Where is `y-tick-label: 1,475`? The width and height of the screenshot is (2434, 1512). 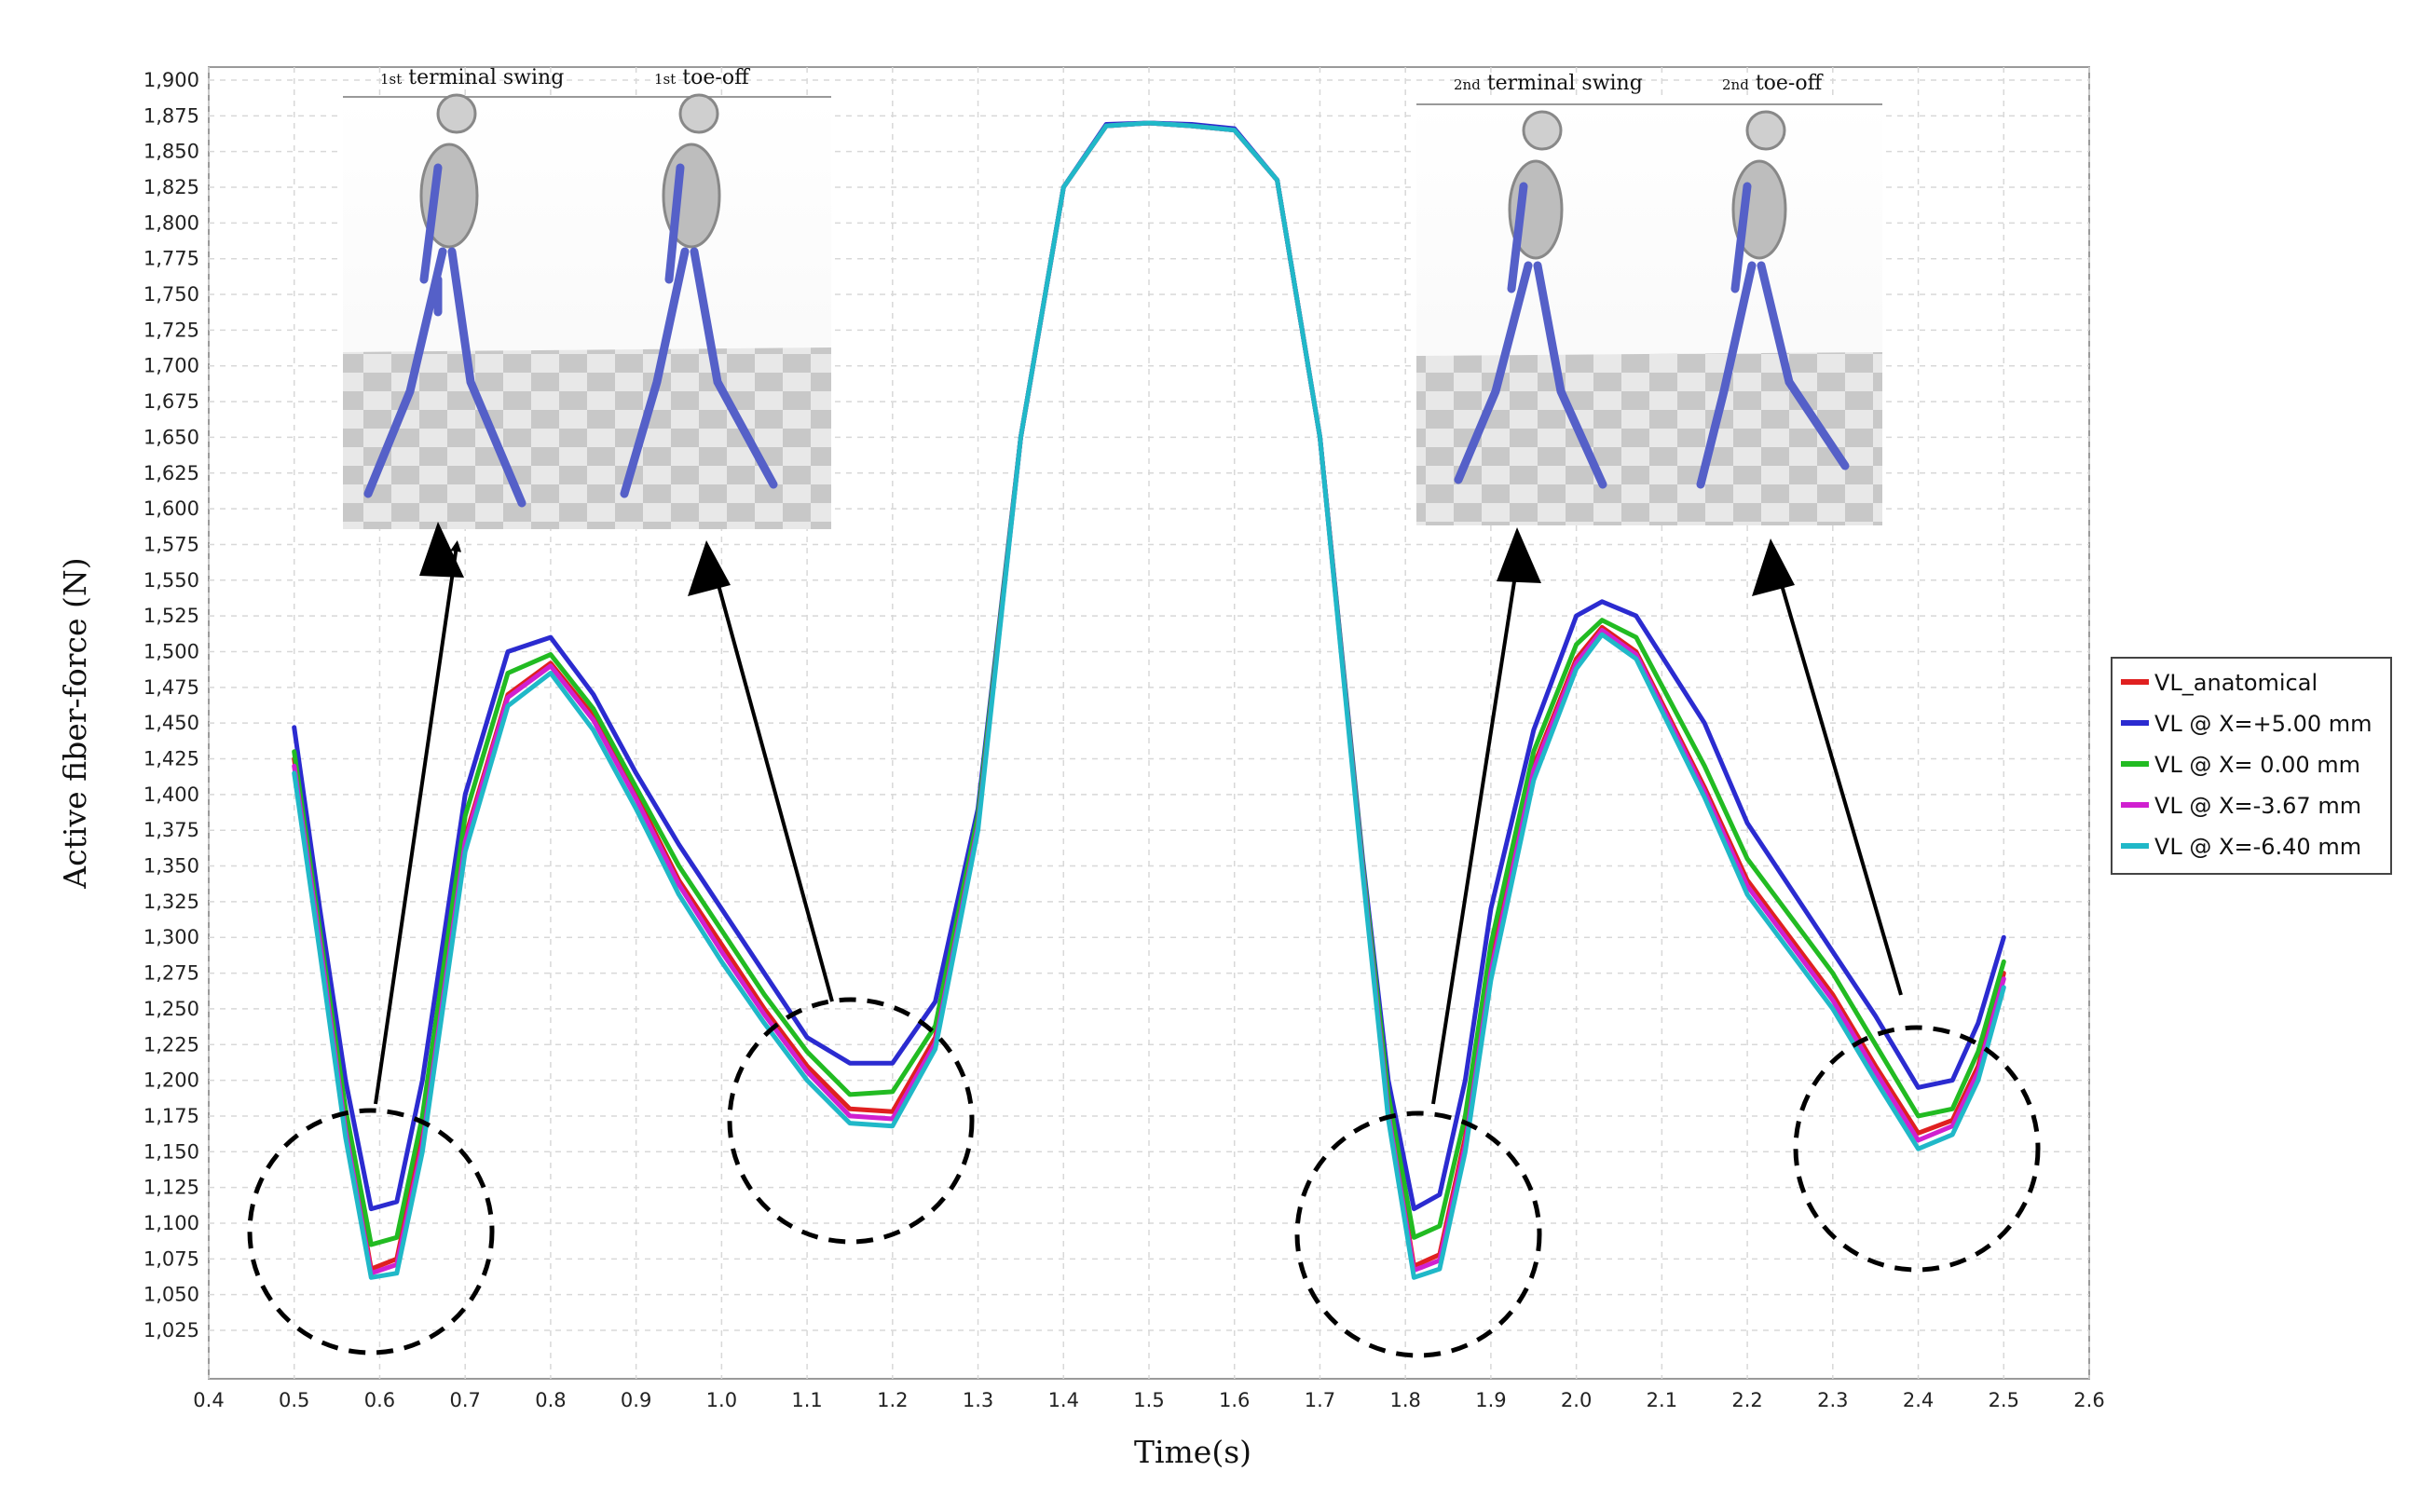 y-tick-label: 1,475 is located at coordinates (172, 687).